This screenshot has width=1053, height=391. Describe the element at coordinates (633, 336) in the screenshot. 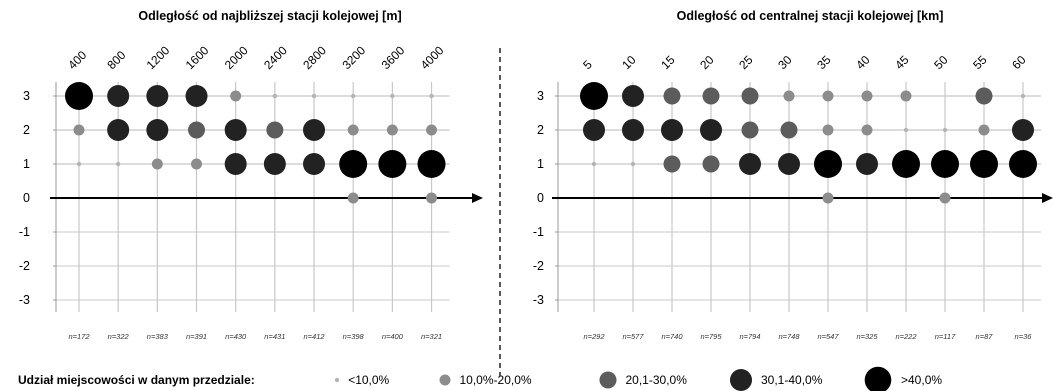

I see `n-label: n=577` at that location.